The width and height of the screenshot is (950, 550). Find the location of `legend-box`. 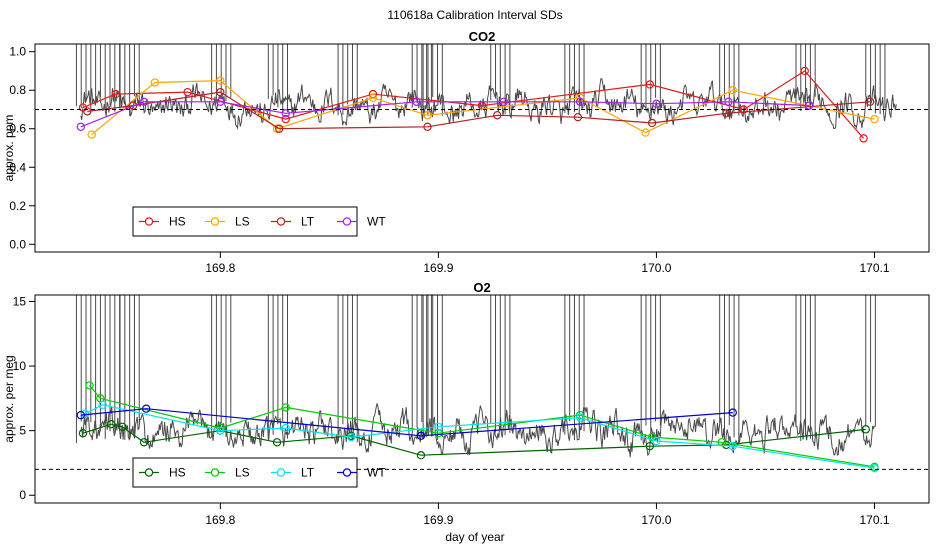

legend-box is located at coordinates (245, 221).